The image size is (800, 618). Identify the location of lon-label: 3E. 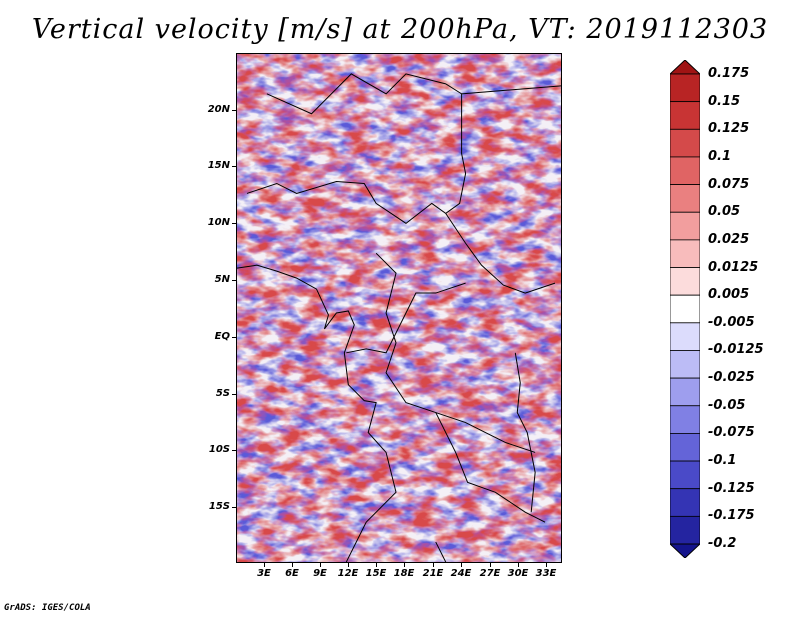
(264, 573).